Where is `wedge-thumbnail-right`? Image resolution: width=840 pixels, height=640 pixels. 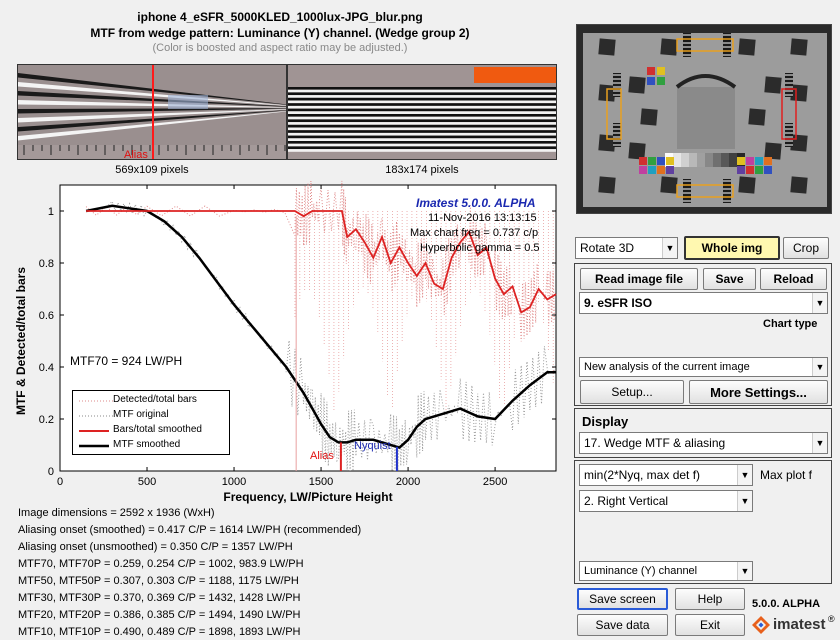
wedge-thumbnail-right is located at coordinates (422, 112).